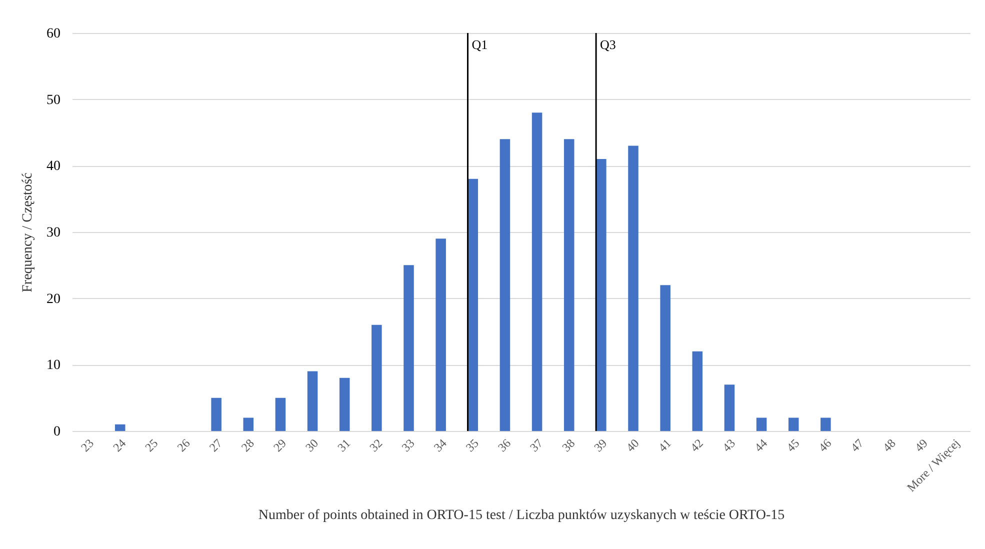  What do you see at coordinates (504, 445) in the screenshot?
I see `x-tick-label: 36` at bounding box center [504, 445].